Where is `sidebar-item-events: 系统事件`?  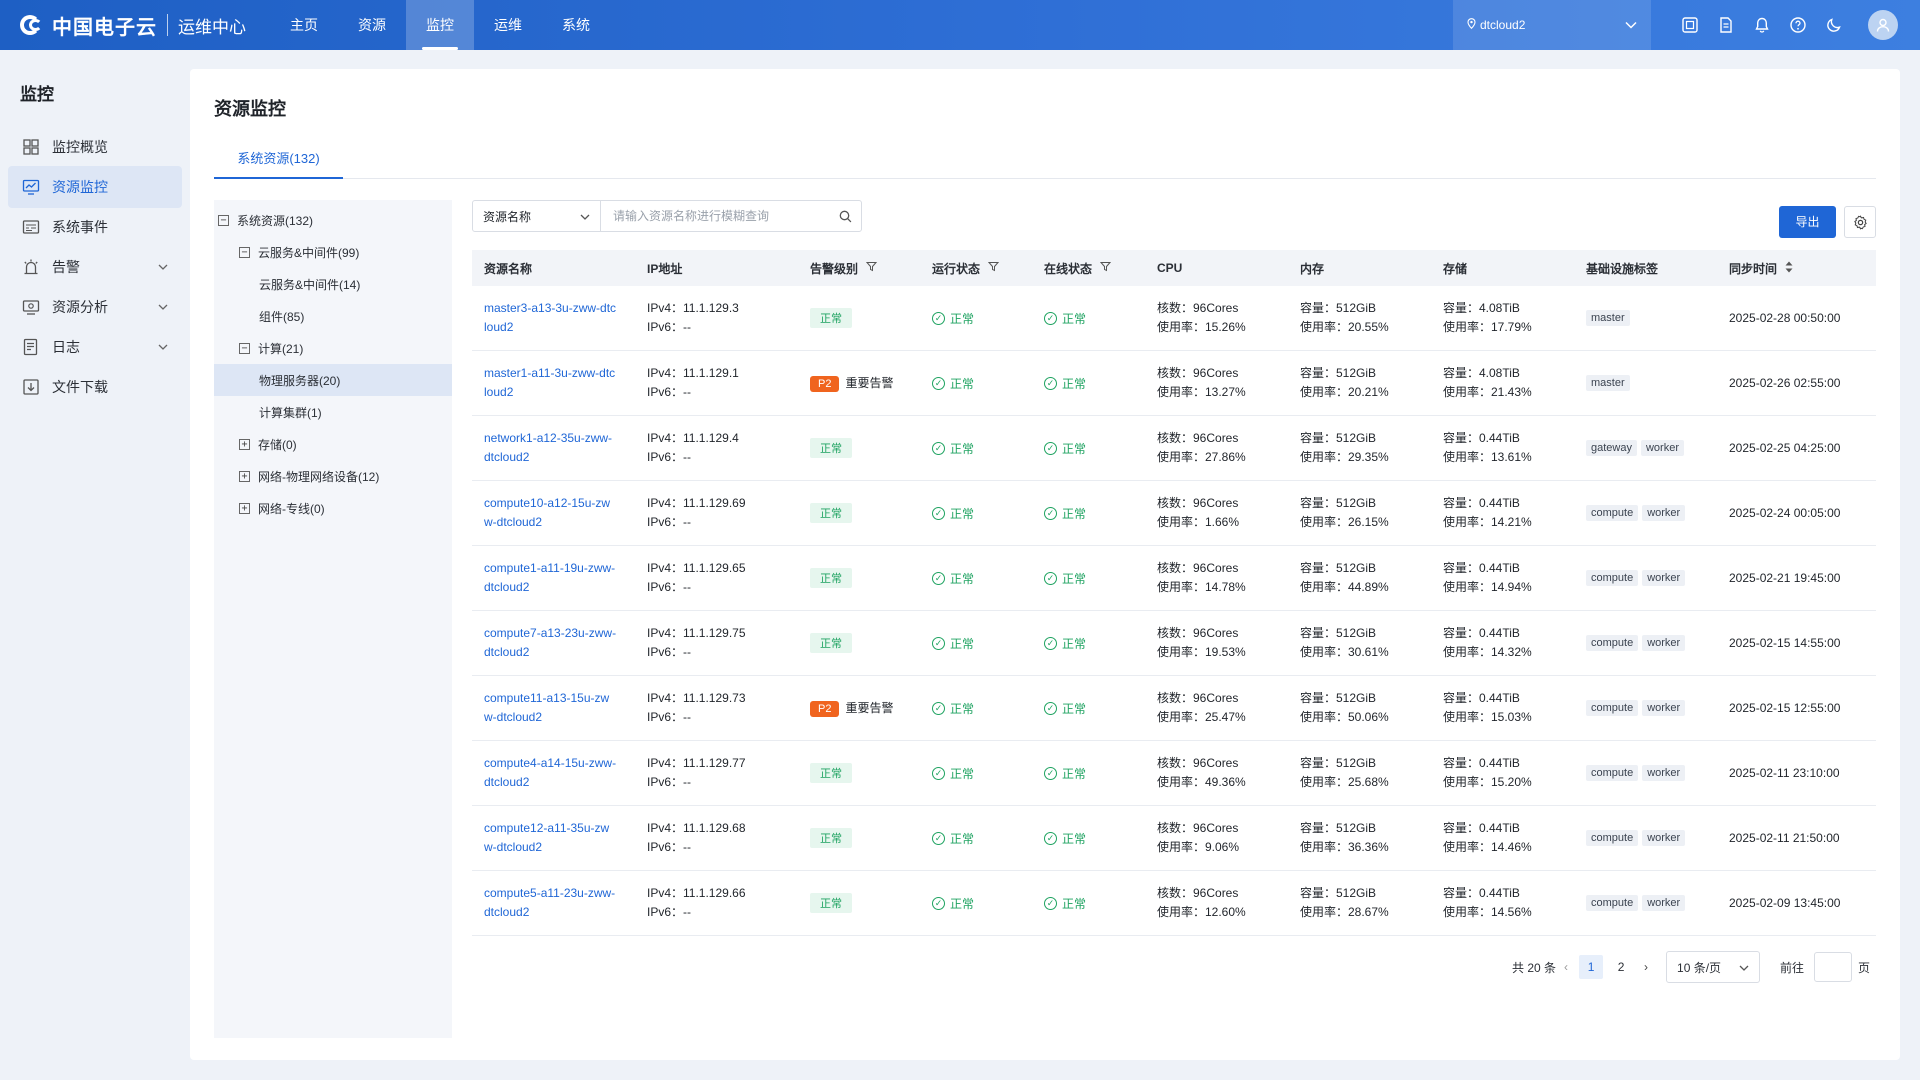
sidebar-item-events: 系统事件 is located at coordinates (95, 227).